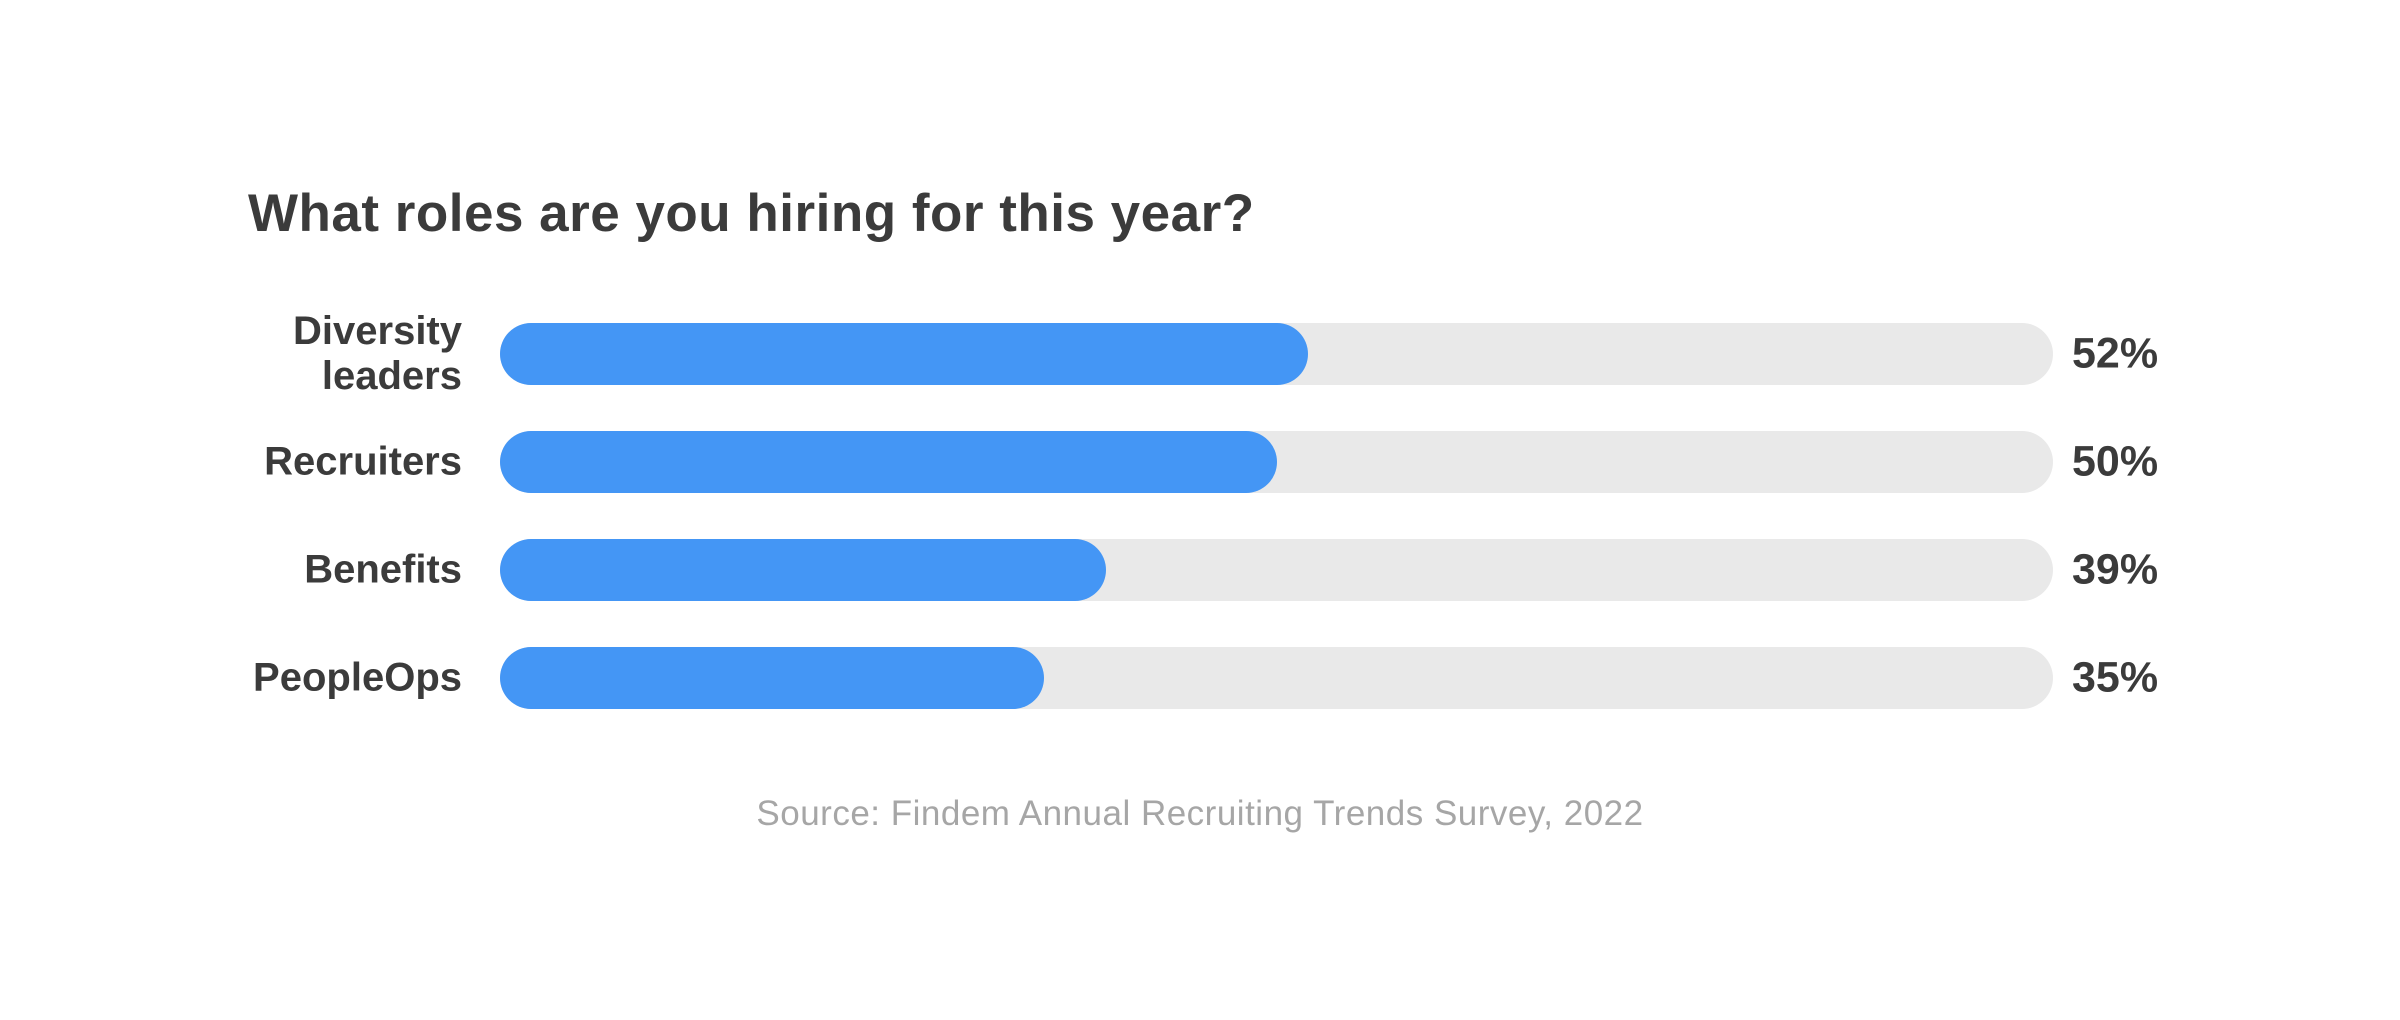  Describe the element at coordinates (2115, 461) in the screenshot. I see `bar-value-label: 50%` at that location.